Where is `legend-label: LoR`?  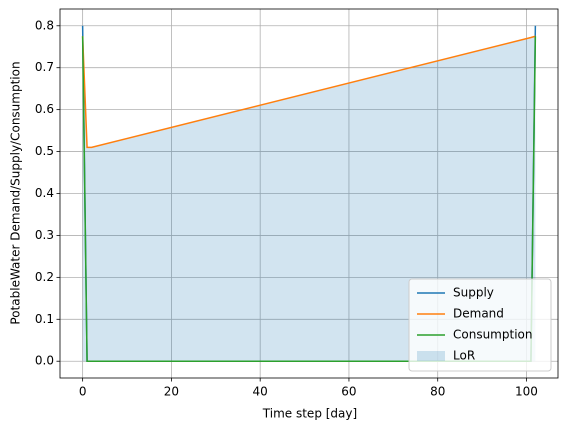 legend-label: LoR is located at coordinates (464, 356).